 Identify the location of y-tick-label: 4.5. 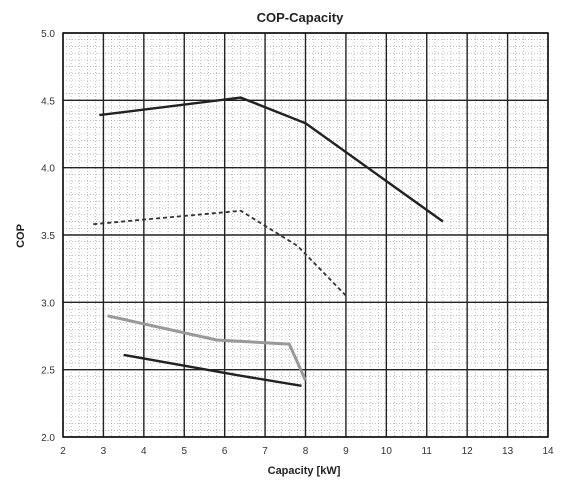
(48, 101).